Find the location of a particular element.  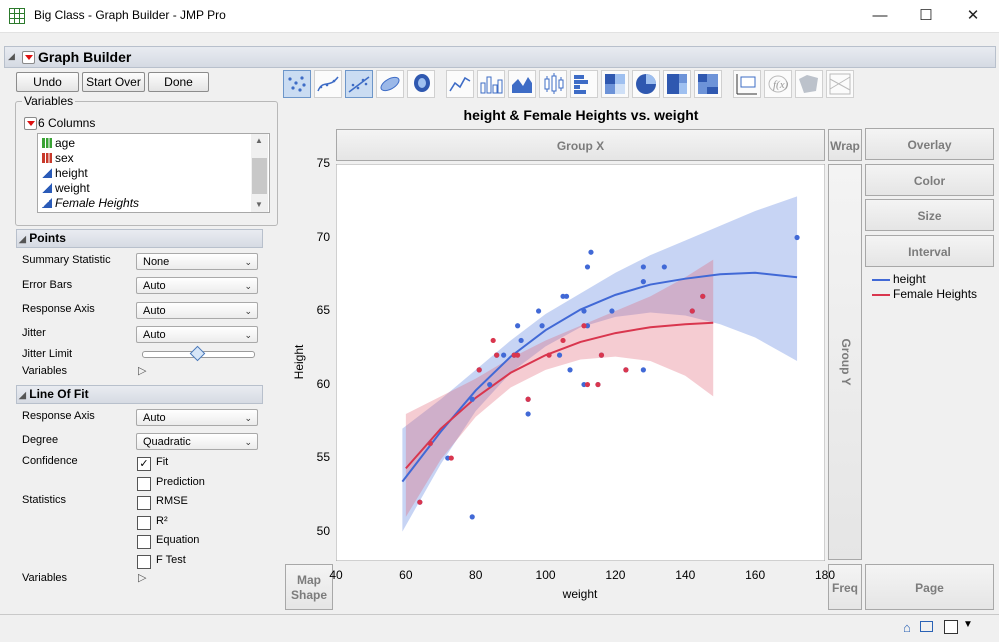

column-item: weight is located at coordinates (140, 188).